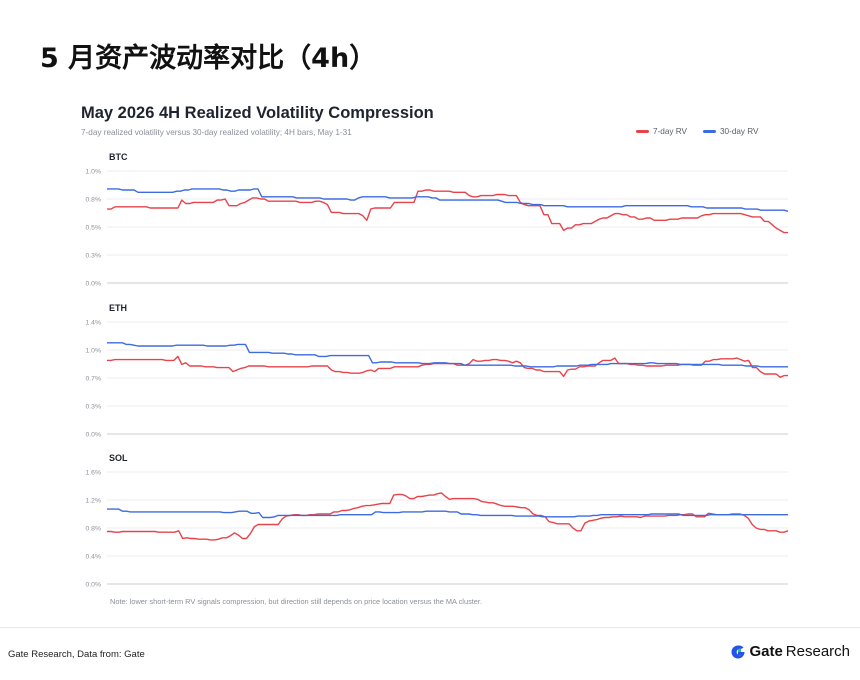 The height and width of the screenshot is (680, 860). What do you see at coordinates (94, 435) in the screenshot?
I see `y-tick-label-eth: 0.0%` at bounding box center [94, 435].